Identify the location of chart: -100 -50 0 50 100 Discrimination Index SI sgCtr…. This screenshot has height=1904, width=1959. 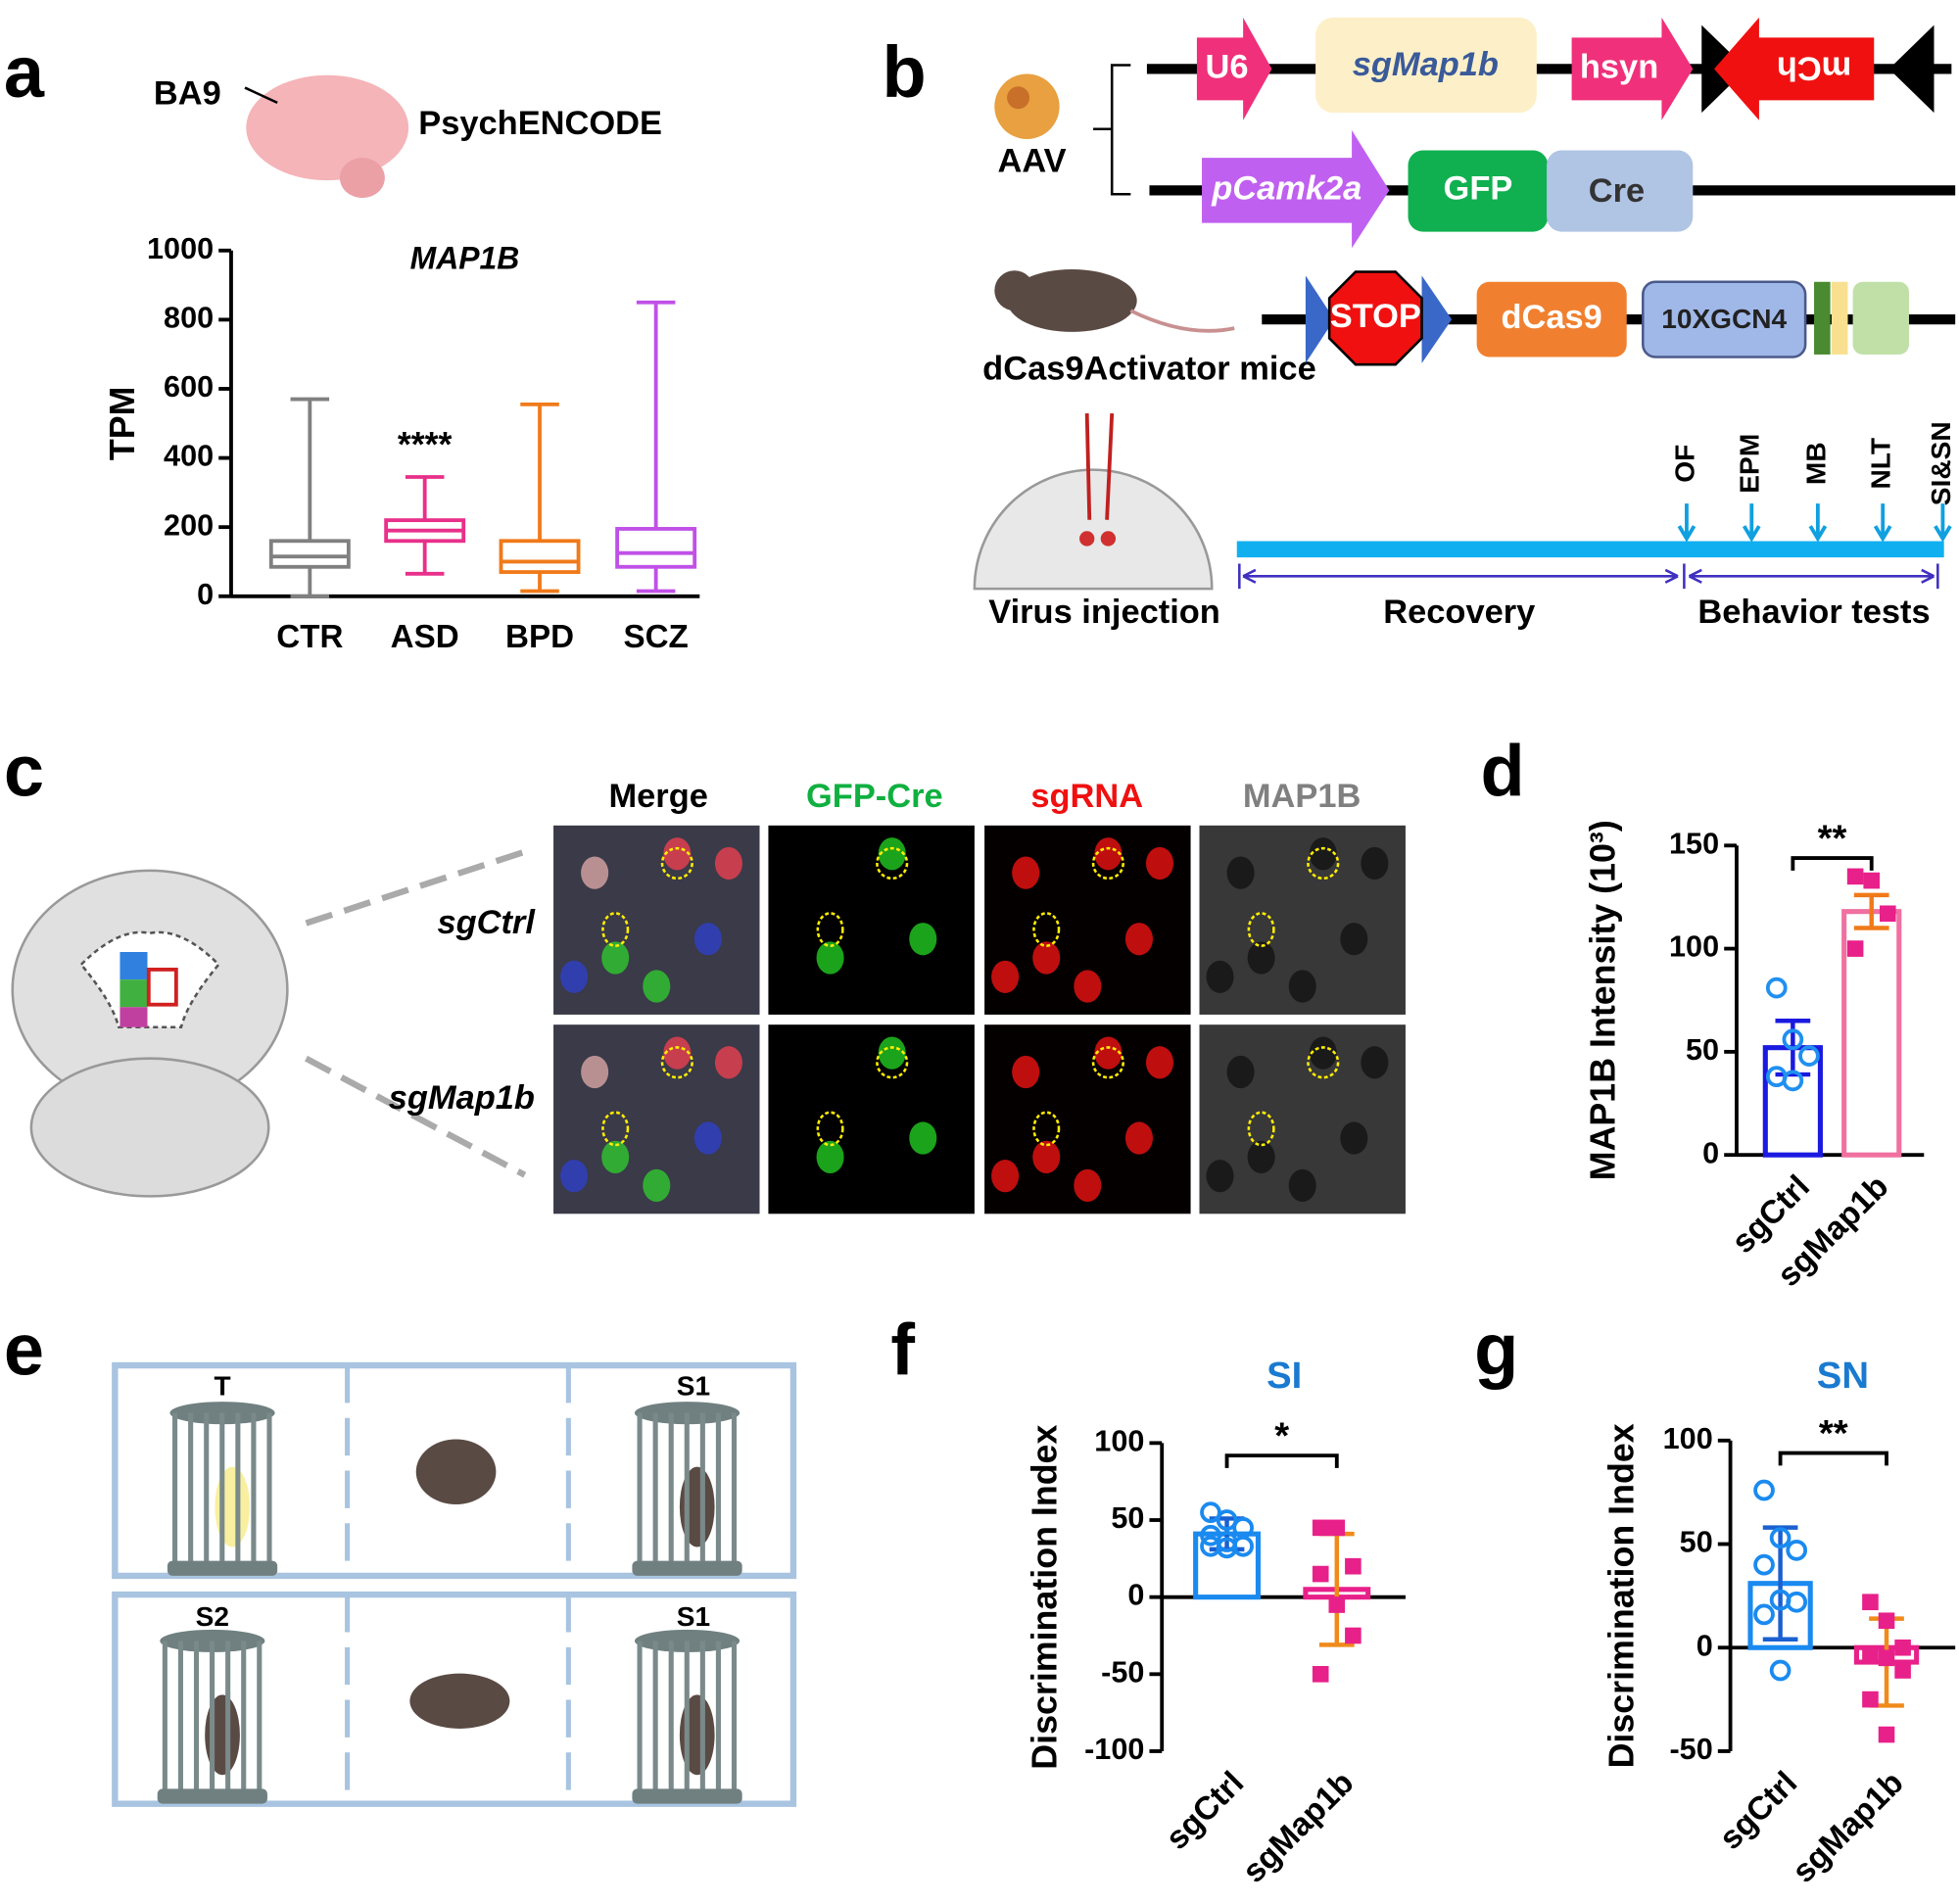
(1215, 1622).